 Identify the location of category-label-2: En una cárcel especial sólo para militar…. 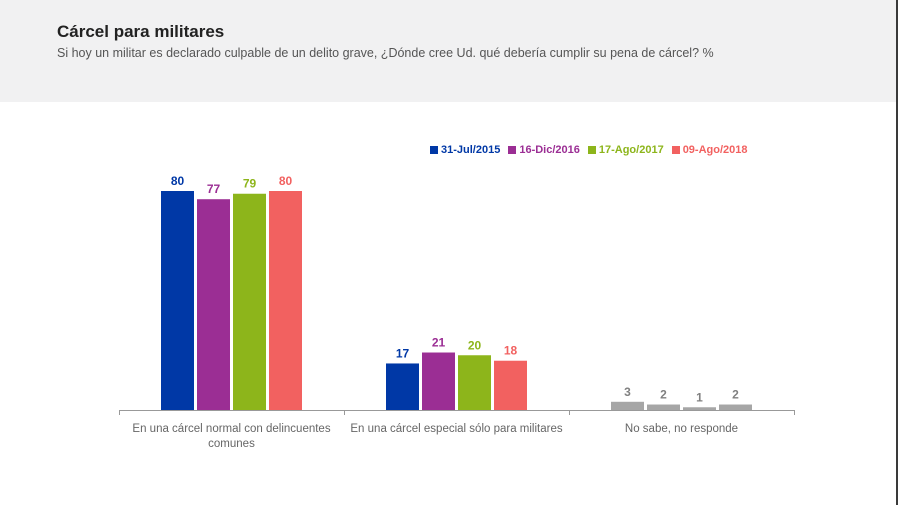
(456, 429).